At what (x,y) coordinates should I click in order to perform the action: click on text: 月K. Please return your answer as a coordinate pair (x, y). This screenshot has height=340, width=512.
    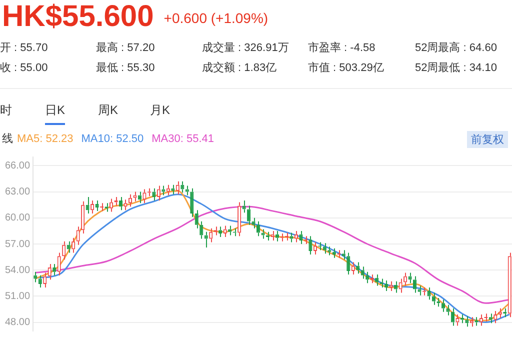
    Looking at the image, I should click on (160, 110).